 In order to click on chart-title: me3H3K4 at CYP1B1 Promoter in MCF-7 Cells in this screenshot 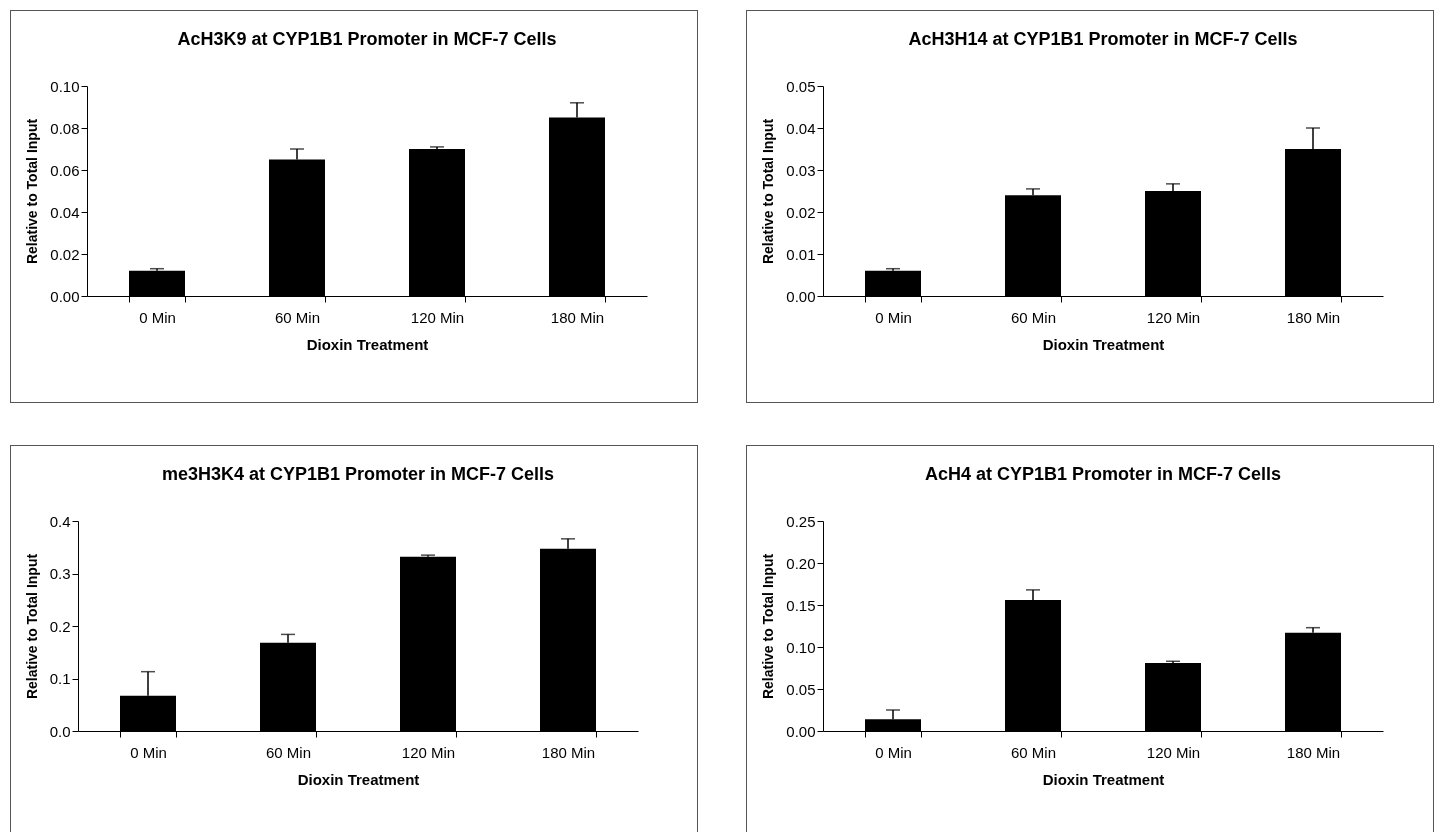, I will do `click(358, 474)`.